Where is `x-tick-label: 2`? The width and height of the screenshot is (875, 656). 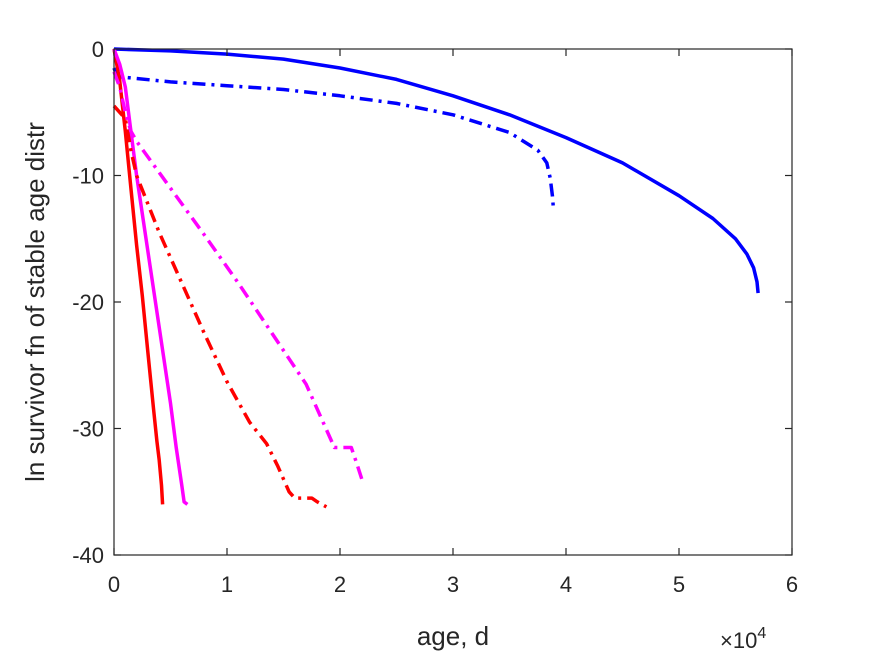 x-tick-label: 2 is located at coordinates (340, 584).